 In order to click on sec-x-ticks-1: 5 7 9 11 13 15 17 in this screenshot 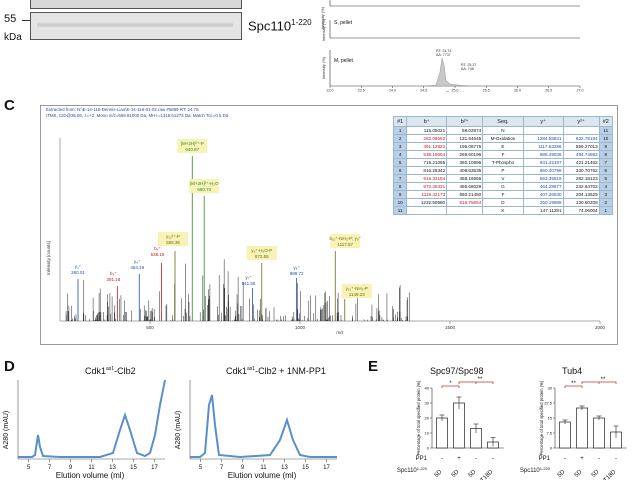, I will do `click(92, 465)`.